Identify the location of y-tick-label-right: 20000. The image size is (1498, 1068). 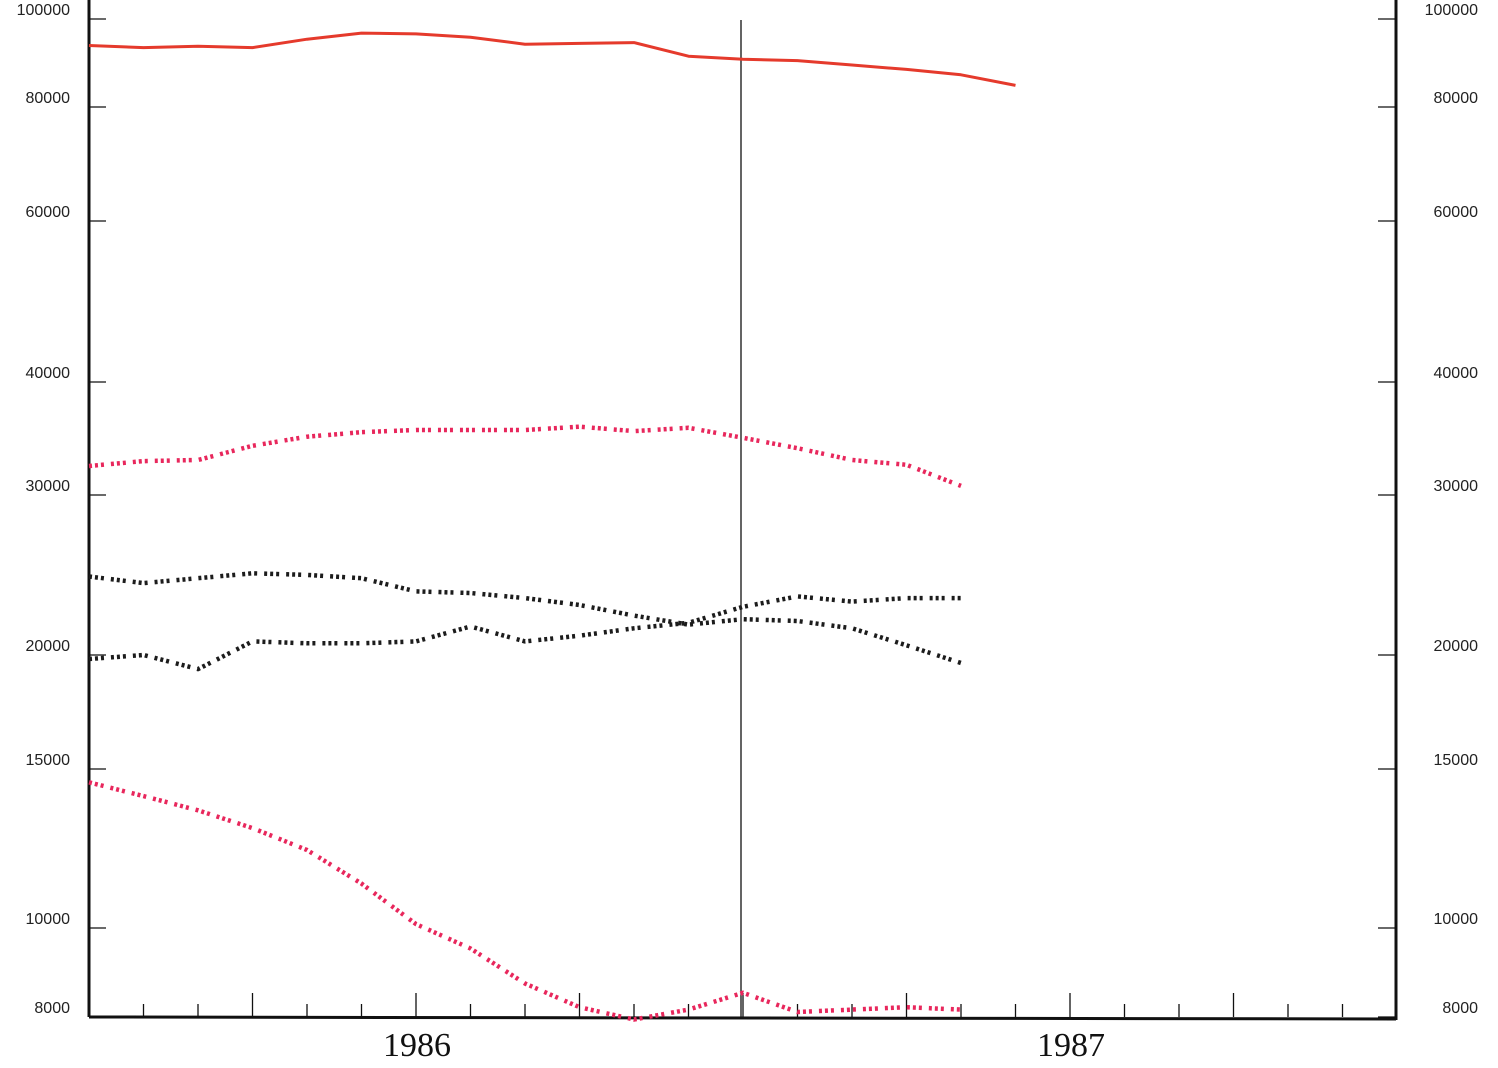
(1456, 646).